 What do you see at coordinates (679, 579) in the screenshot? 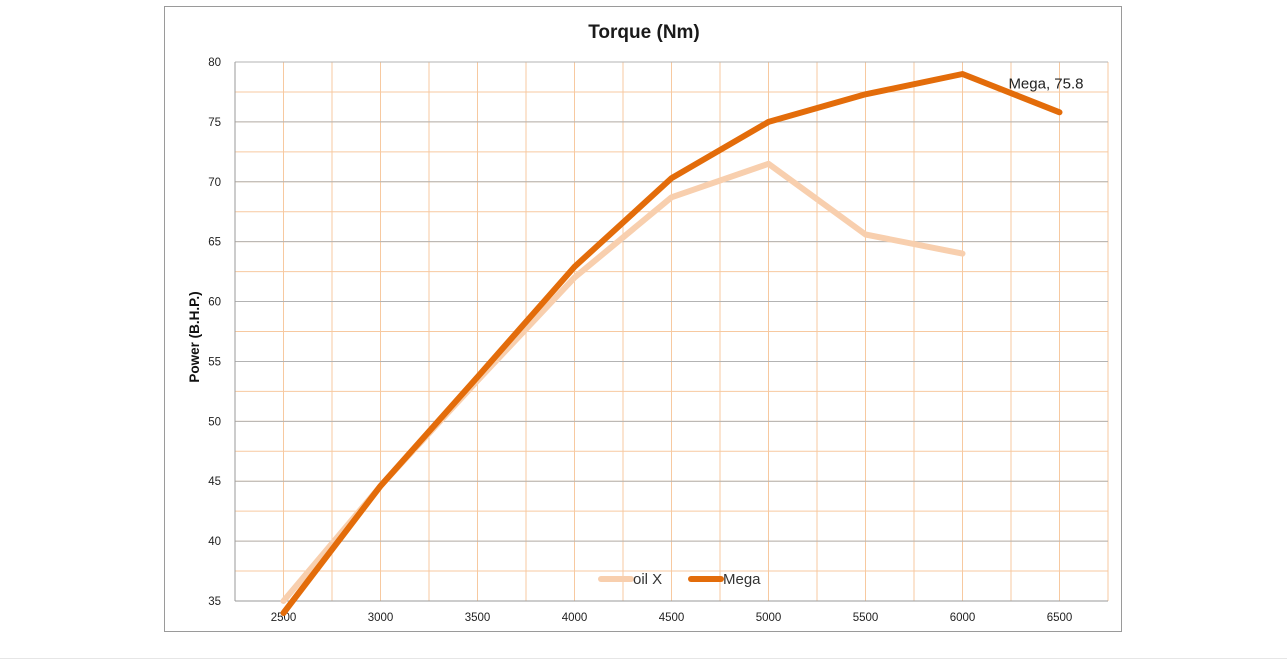
I see `legend: oil X Mega` at bounding box center [679, 579].